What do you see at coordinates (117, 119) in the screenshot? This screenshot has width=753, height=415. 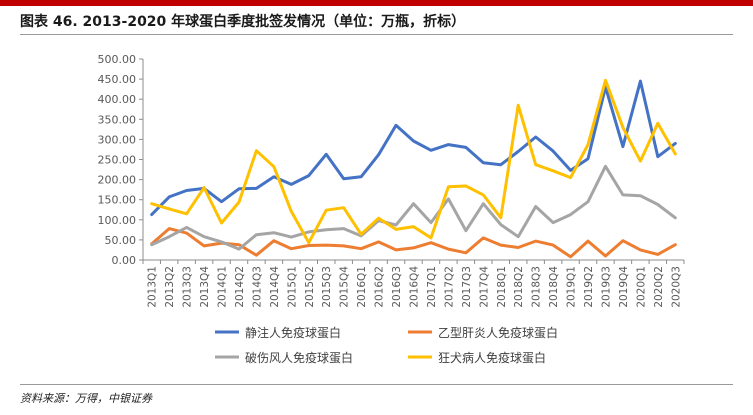 I see `y-tick-label: 350.00` at bounding box center [117, 119].